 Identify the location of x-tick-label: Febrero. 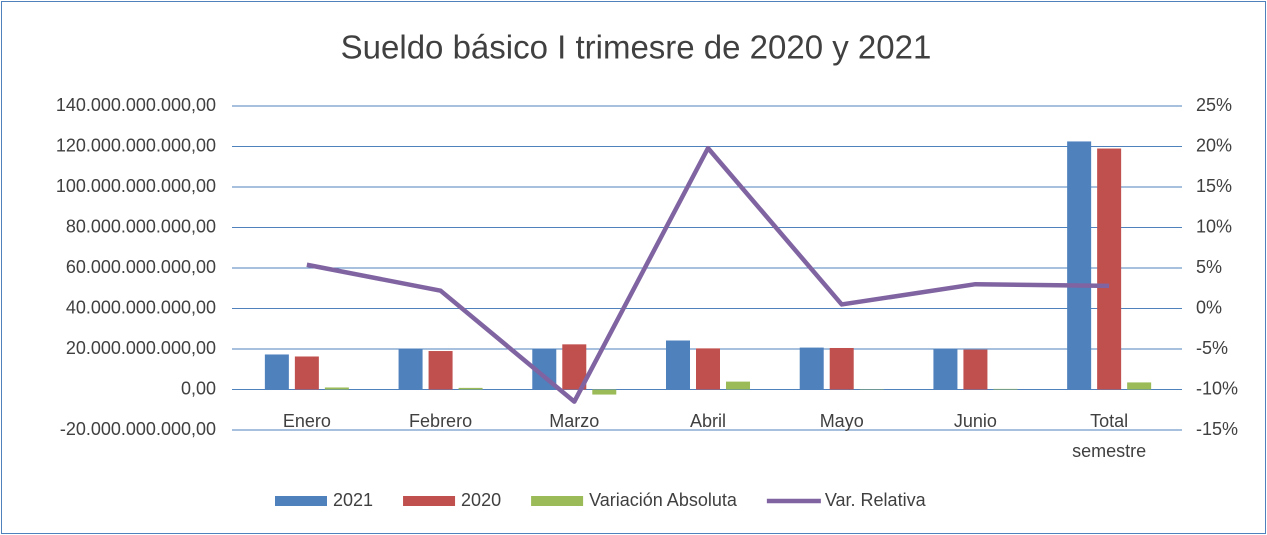
(441, 420).